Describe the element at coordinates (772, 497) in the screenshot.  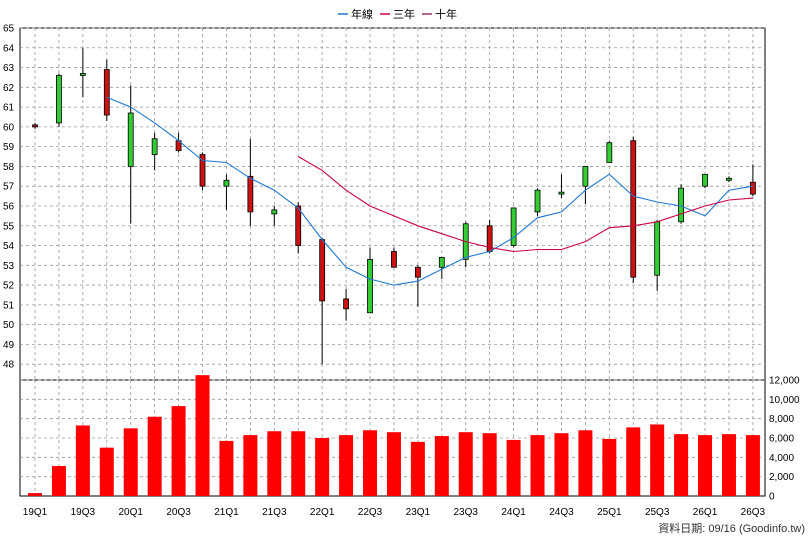
I see `volume-tick-label: 0` at that location.